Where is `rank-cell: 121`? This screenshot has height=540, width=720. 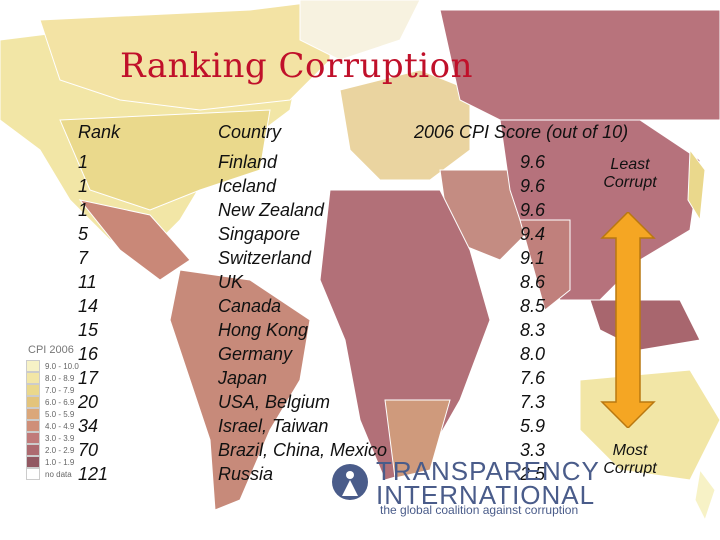 rank-cell: 121 is located at coordinates (93, 474).